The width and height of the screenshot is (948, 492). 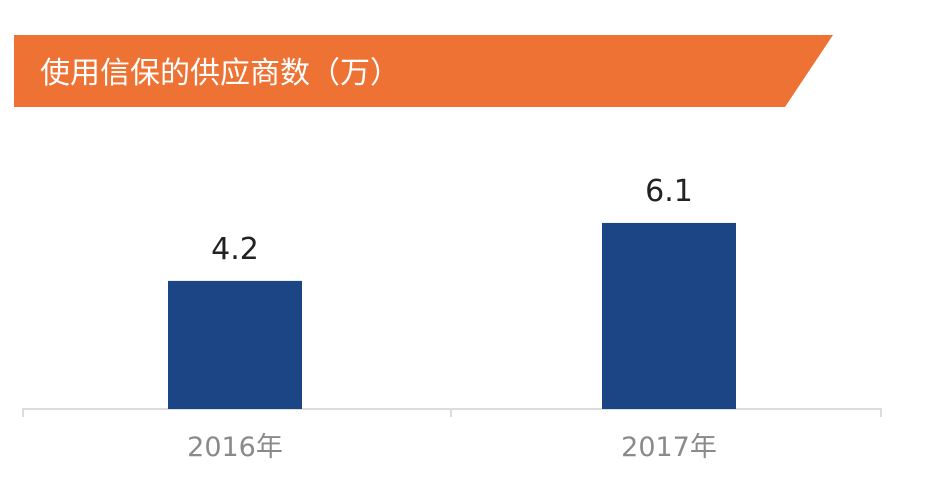 I want to click on value-label: 6.1, so click(x=669, y=191).